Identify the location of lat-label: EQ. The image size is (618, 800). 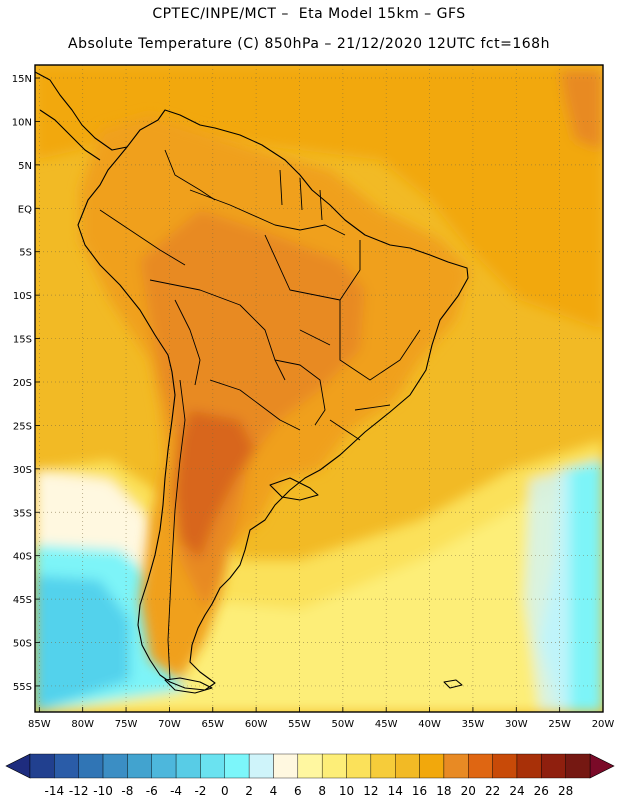
(25, 209).